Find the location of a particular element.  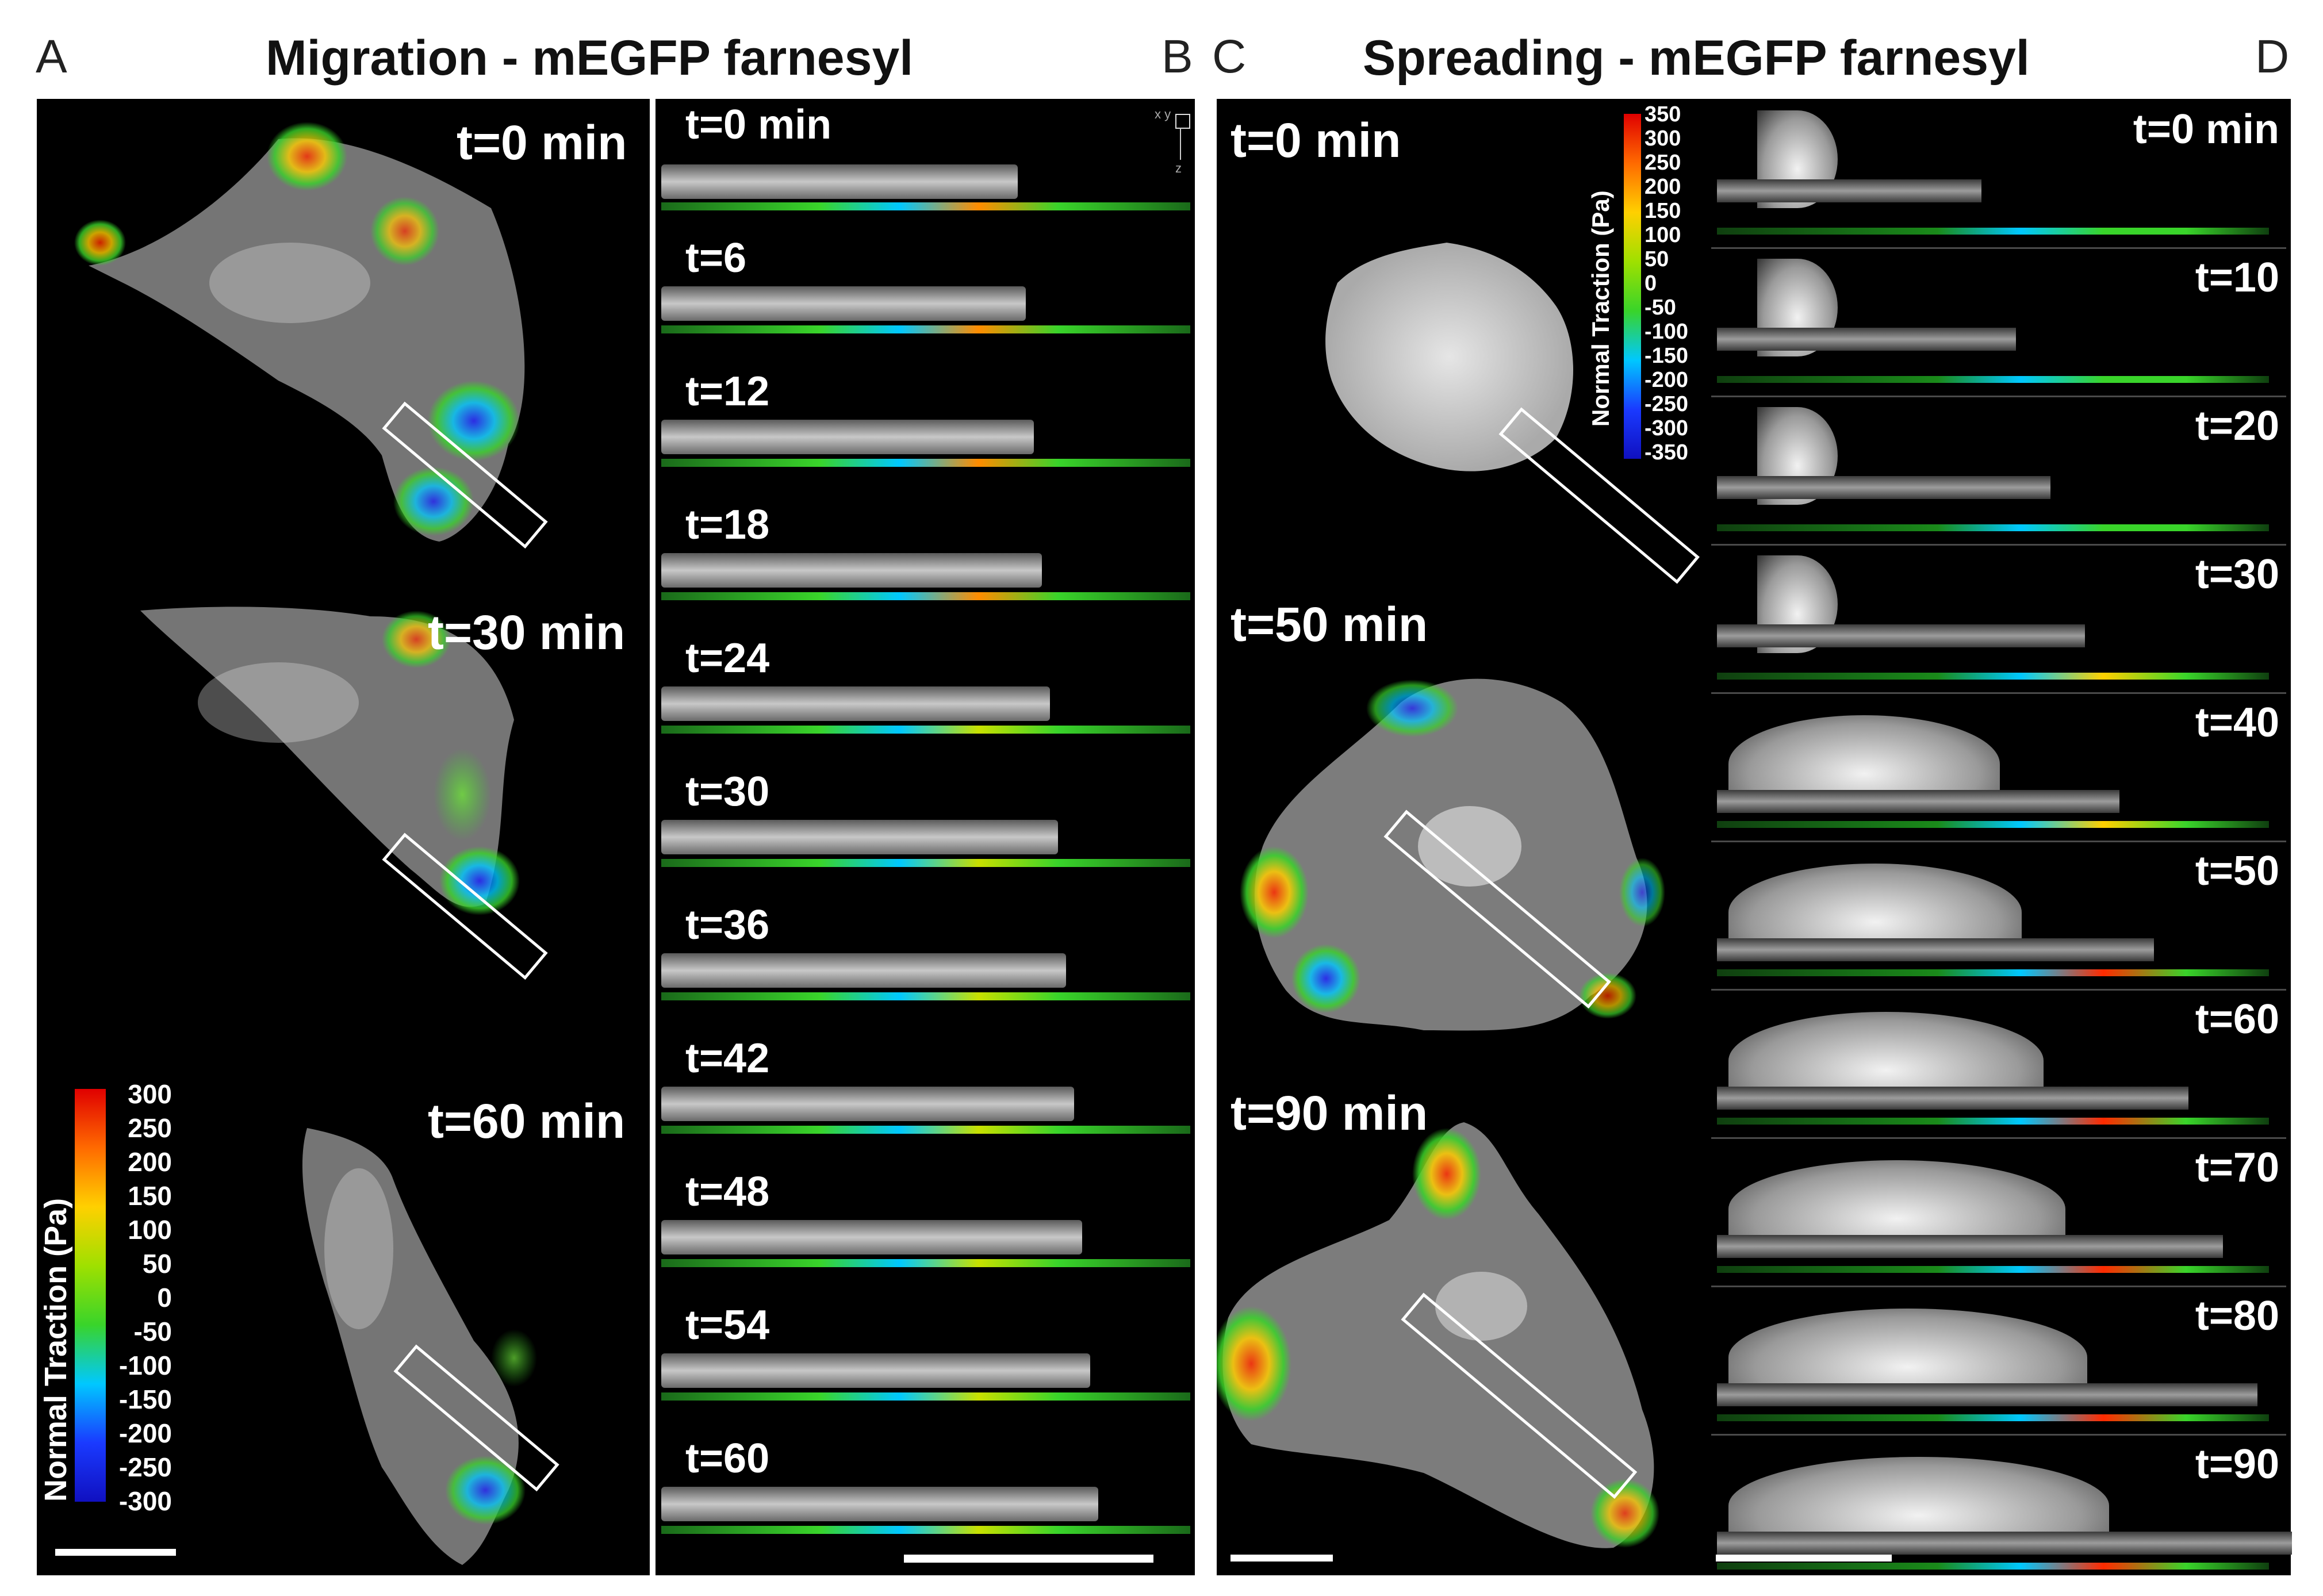

colorbar-left-tick: 250 is located at coordinates (150, 1128).